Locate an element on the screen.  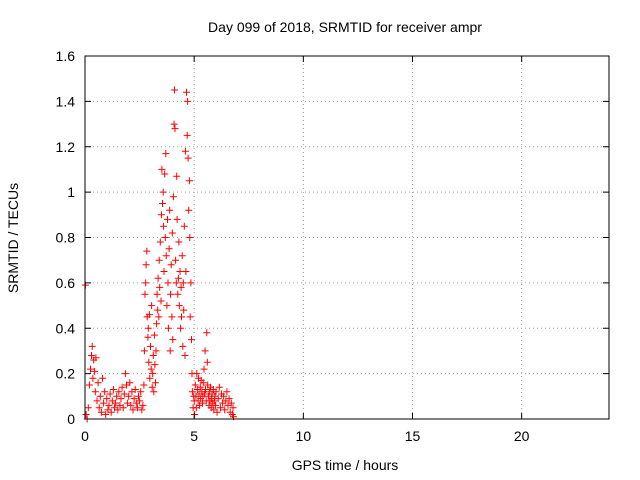
y-tick-label: 0.2 is located at coordinates (66, 374).